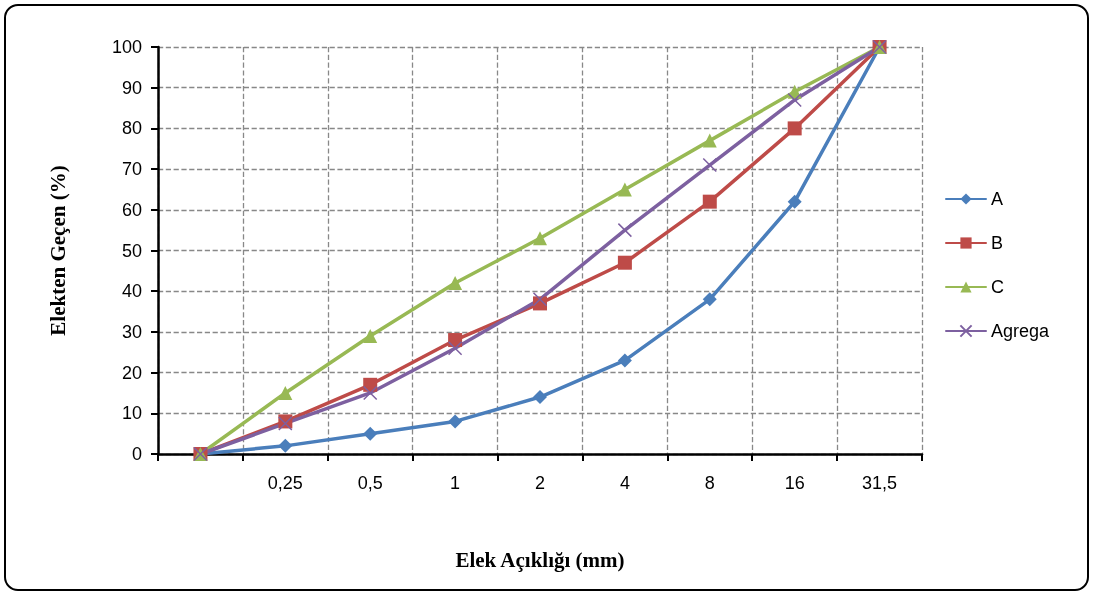 The image size is (1097, 599). What do you see at coordinates (57, 250) in the screenshot?
I see `y-axis-title: Elekten Geçen (%)` at bounding box center [57, 250].